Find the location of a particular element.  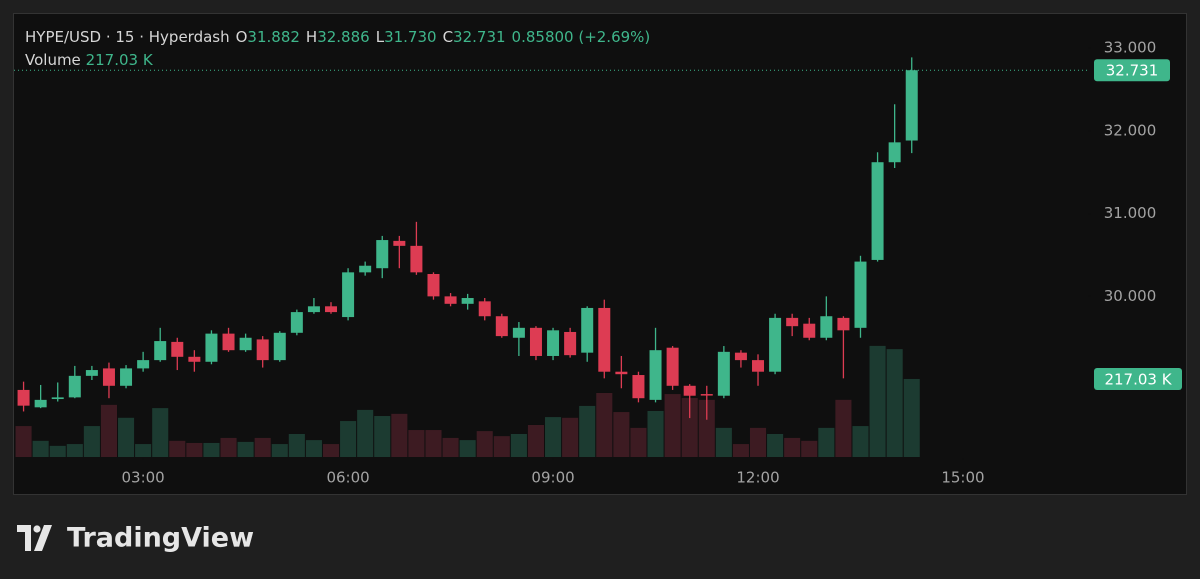

x-tick-label: 03:00 is located at coordinates (143, 478).